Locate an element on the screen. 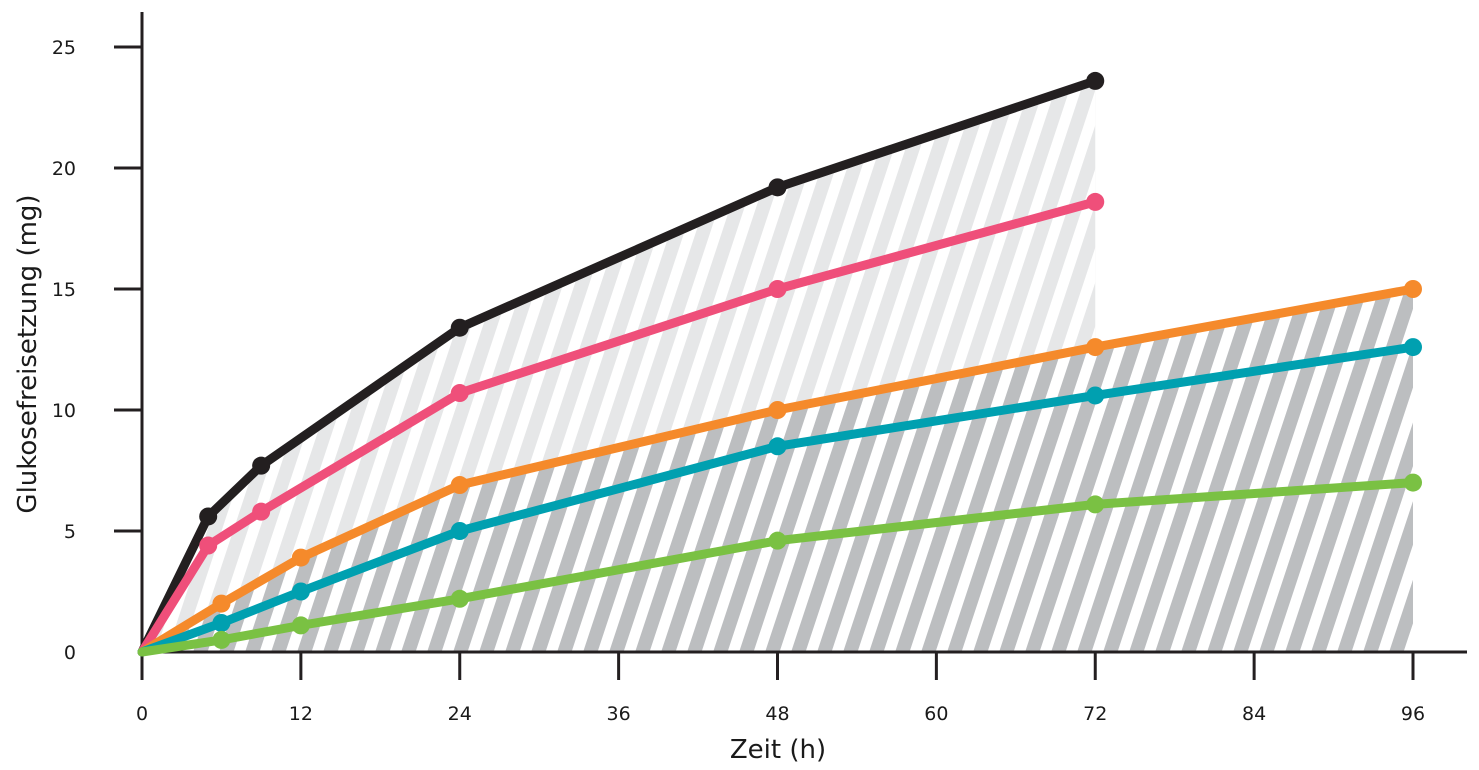 Image resolution: width=1479 pixels, height=770 pixels. y-tick-label: 0 is located at coordinates (70, 653).